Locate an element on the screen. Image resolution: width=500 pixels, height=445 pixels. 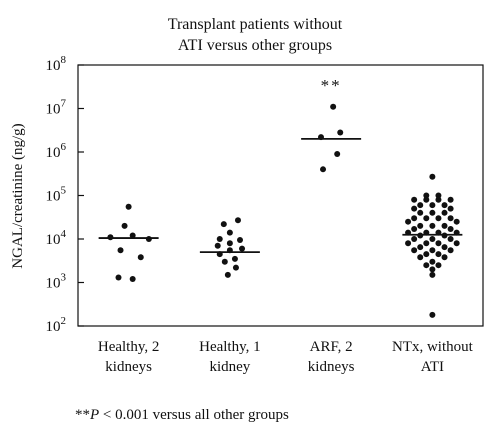
y-tick-label: 10⁶ is located at coordinates (56, 151).